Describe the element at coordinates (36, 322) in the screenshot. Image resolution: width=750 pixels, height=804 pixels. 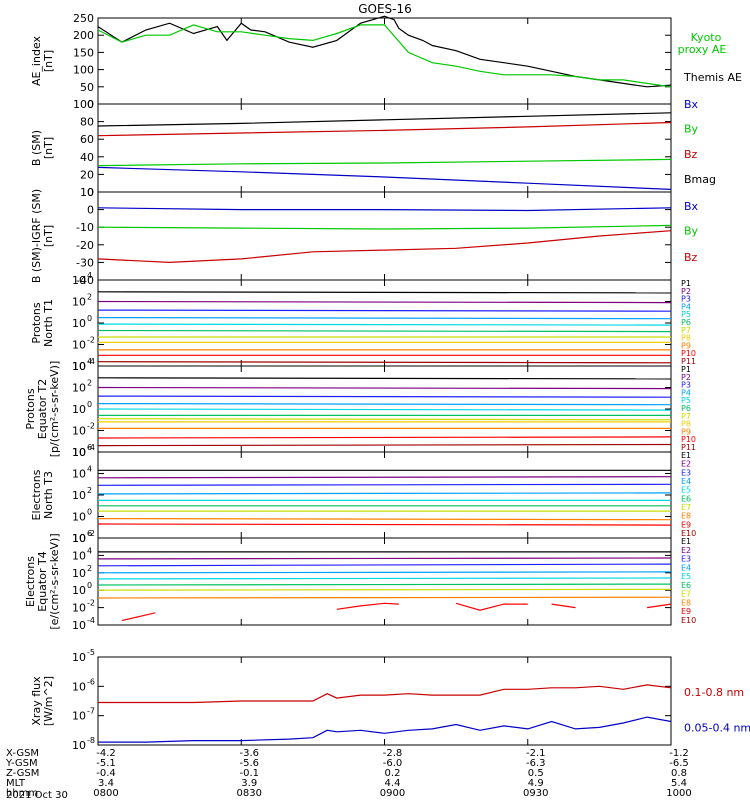
I see `y-axis-label: Protons` at that location.